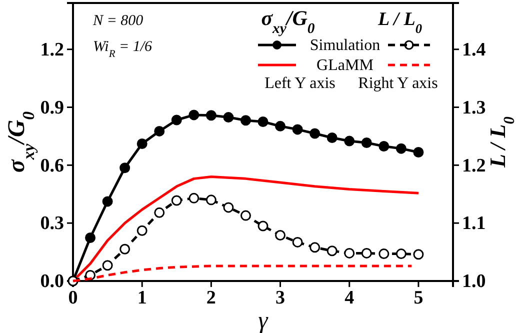 The width and height of the screenshot is (520, 333). I want to click on y2-tick-label: 1.2, so click(474, 165).